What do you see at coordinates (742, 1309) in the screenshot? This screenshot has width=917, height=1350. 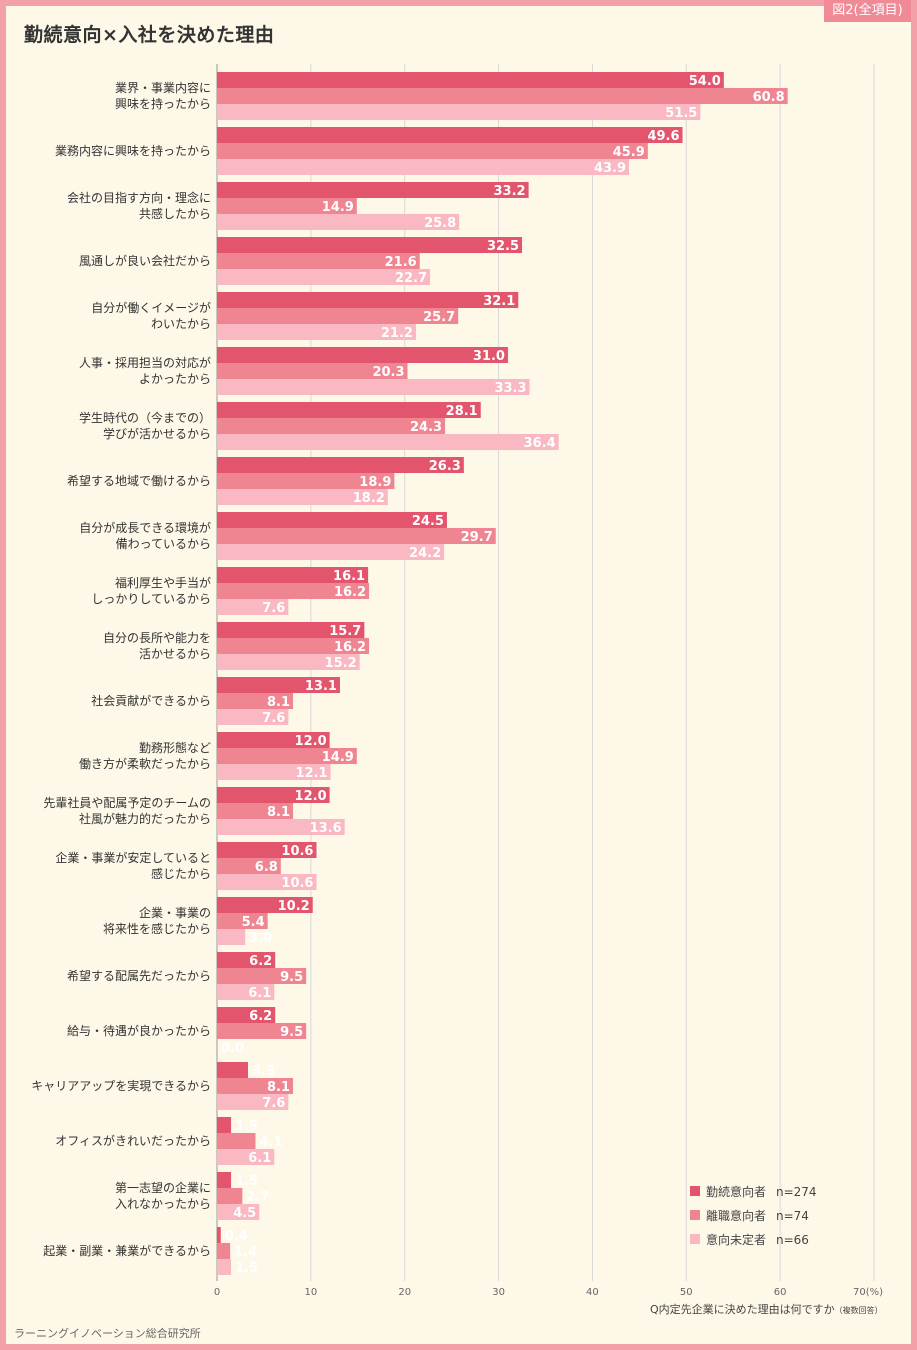 I see `question-text: Q内定先企業に決めた理由は何ですか` at bounding box center [742, 1309].